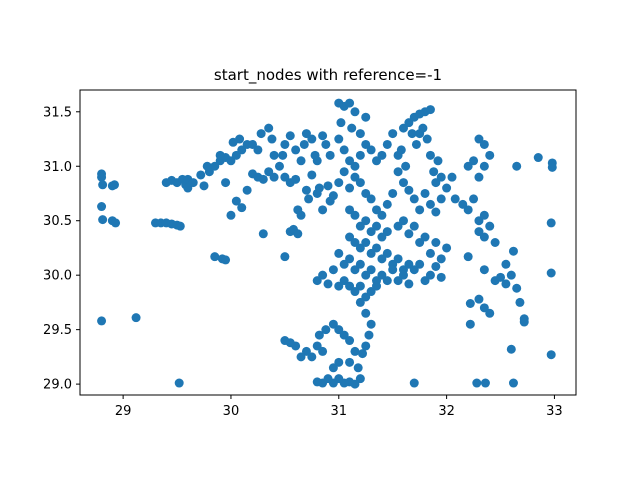 This screenshot has height=480, width=640. What do you see at coordinates (57, 112) in the screenshot?
I see `y-tick-label: 31.5` at bounding box center [57, 112].